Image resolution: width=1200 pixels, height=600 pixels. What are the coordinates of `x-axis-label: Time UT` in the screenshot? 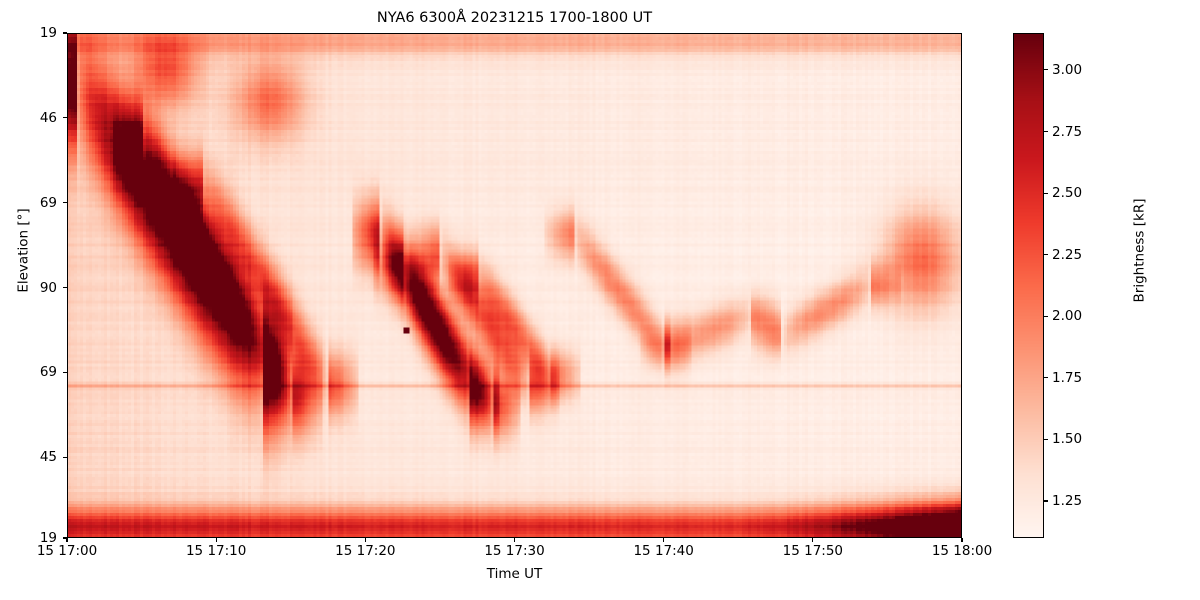 It's located at (514, 574).